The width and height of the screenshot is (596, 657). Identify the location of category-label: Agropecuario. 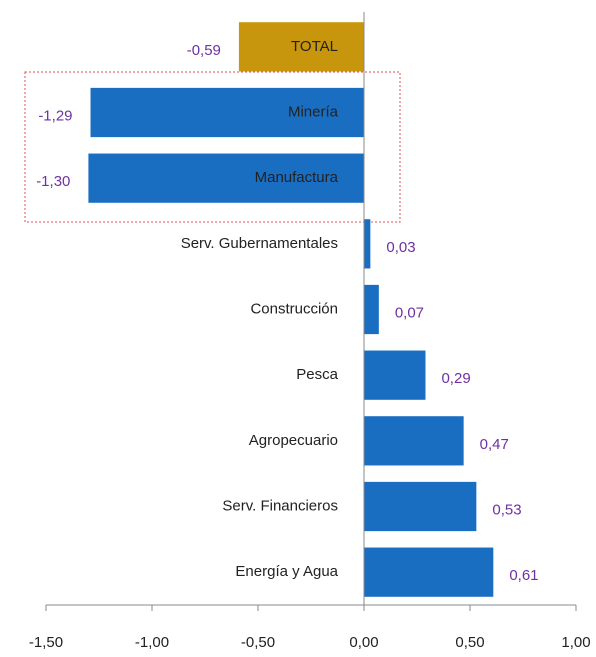
(293, 440).